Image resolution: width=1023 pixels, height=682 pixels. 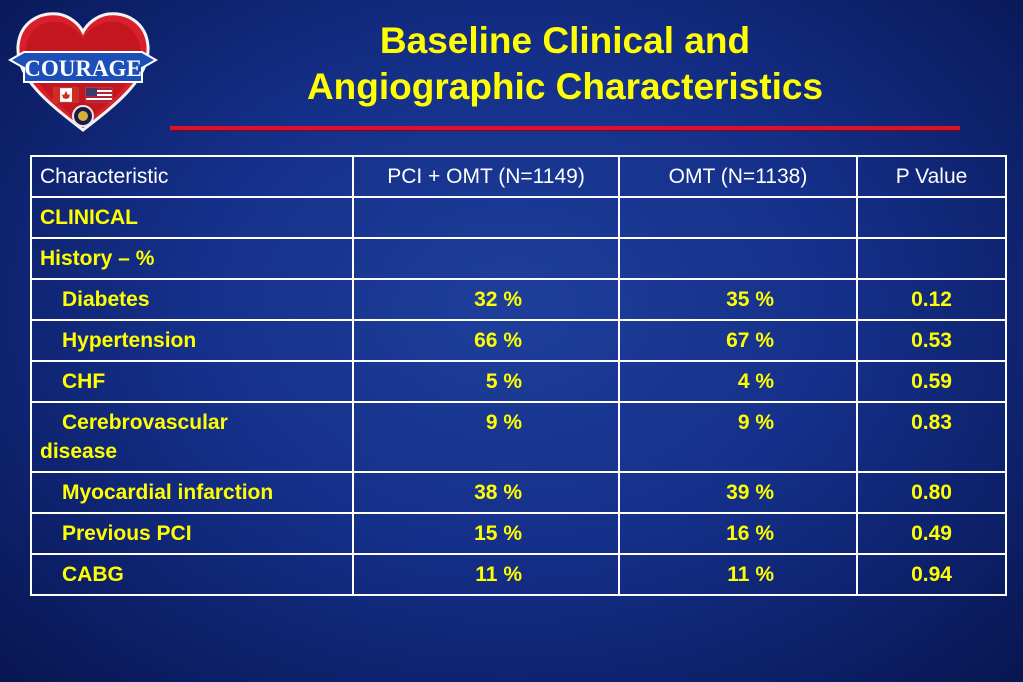 I want to click on omt-value: 9 %, so click(x=755, y=422).